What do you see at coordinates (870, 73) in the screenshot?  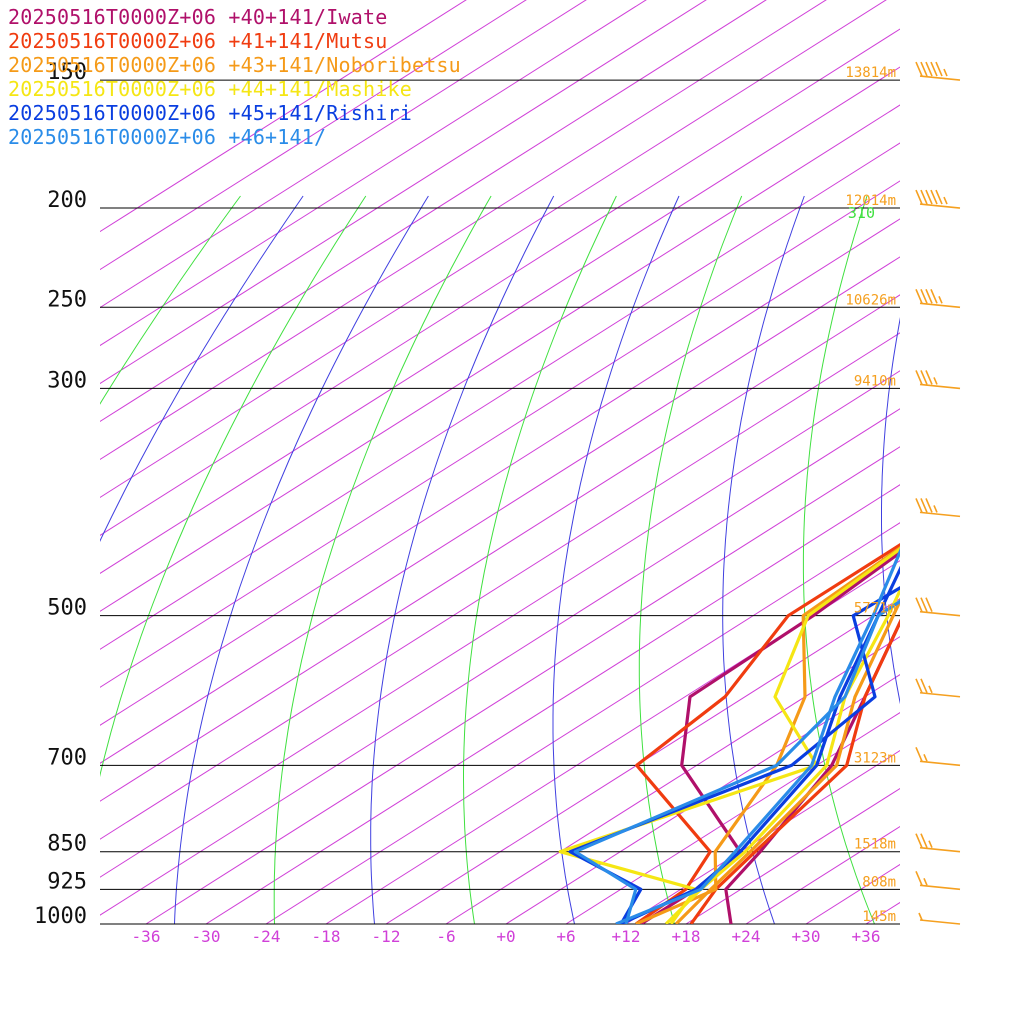 I see `height-label: 13814m` at bounding box center [870, 73].